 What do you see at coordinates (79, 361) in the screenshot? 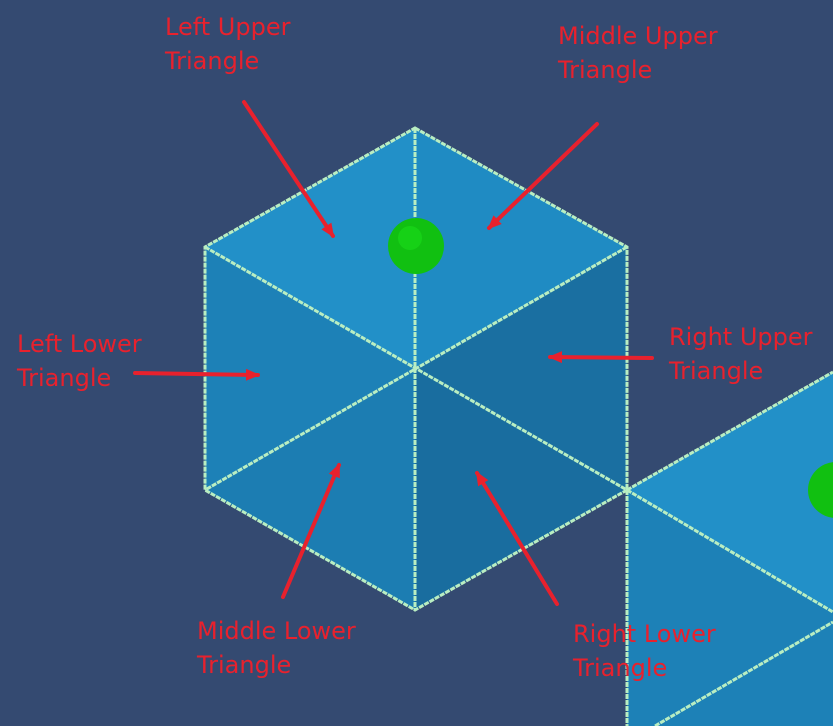
I see `label-left-lower: Left Lower Triangle` at bounding box center [79, 361].